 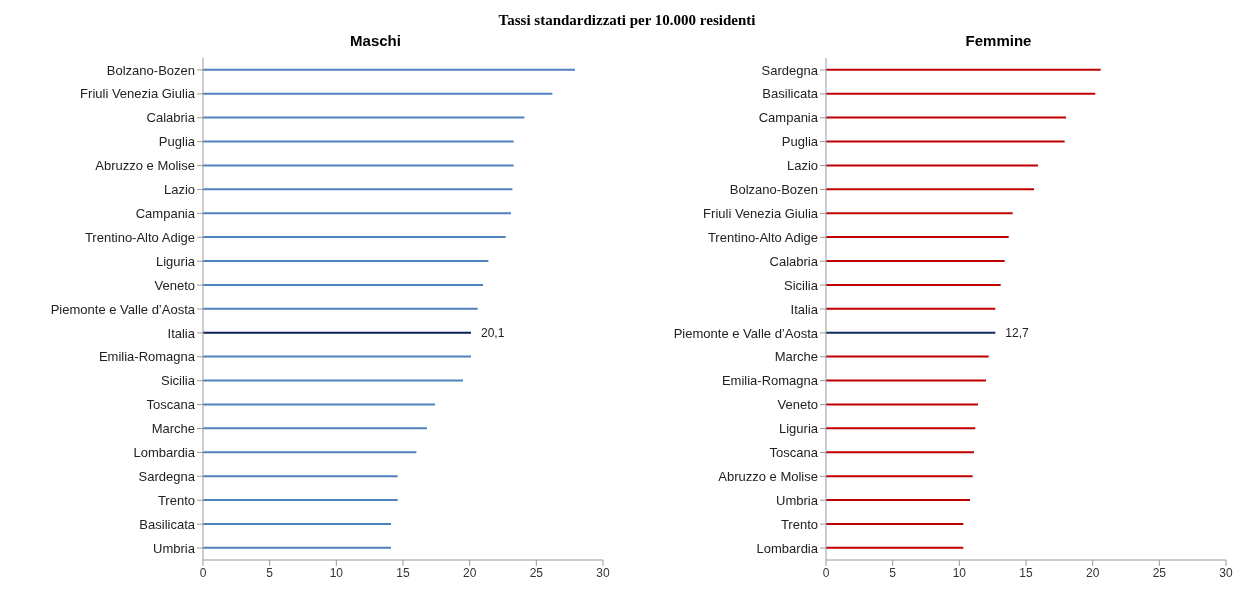 What do you see at coordinates (998, 41) in the screenshot?
I see `chart-title: Femmine` at bounding box center [998, 41].